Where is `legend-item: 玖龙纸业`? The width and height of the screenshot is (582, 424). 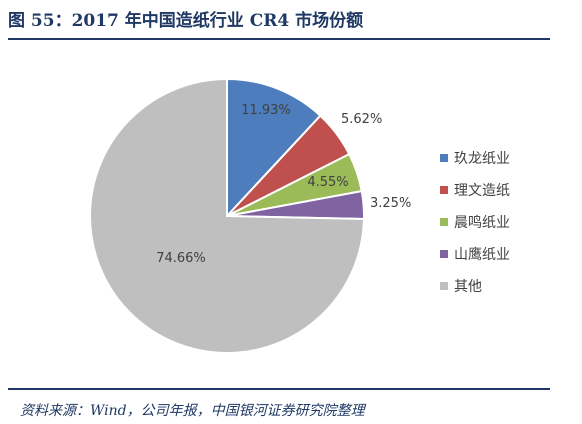
legend-item: 玖龙纸业 is located at coordinates (475, 158).